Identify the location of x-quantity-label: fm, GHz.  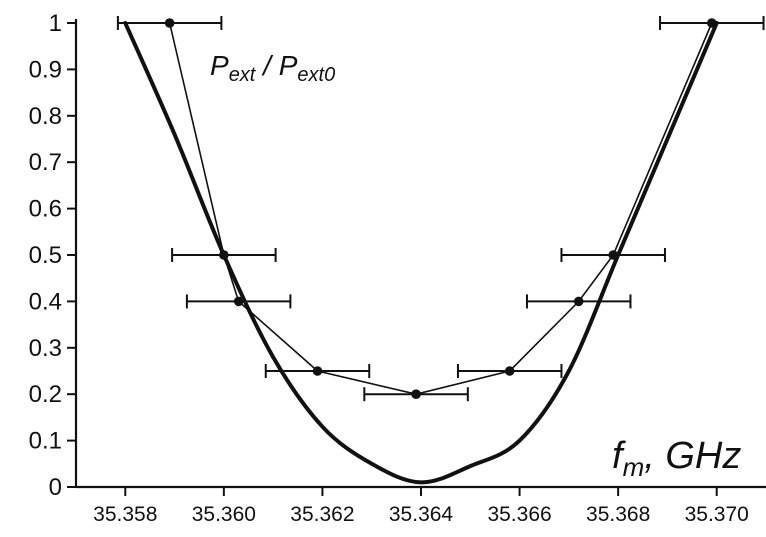
(676, 458).